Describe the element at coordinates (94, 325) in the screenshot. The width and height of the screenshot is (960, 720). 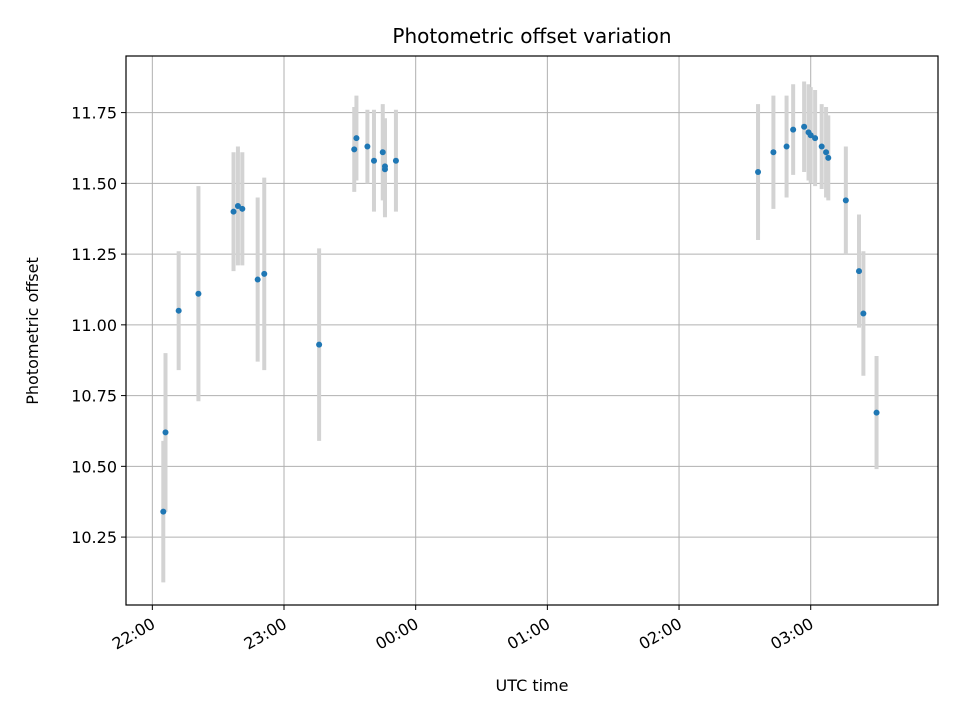
I see `y-tick-label: 11.00` at that location.